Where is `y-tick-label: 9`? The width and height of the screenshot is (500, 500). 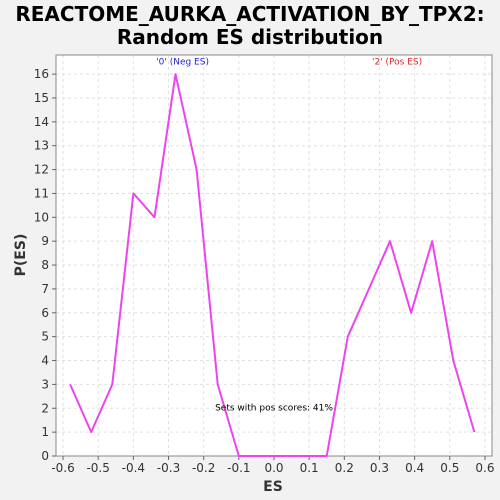 y-tick-label: 9 is located at coordinates (45, 241).